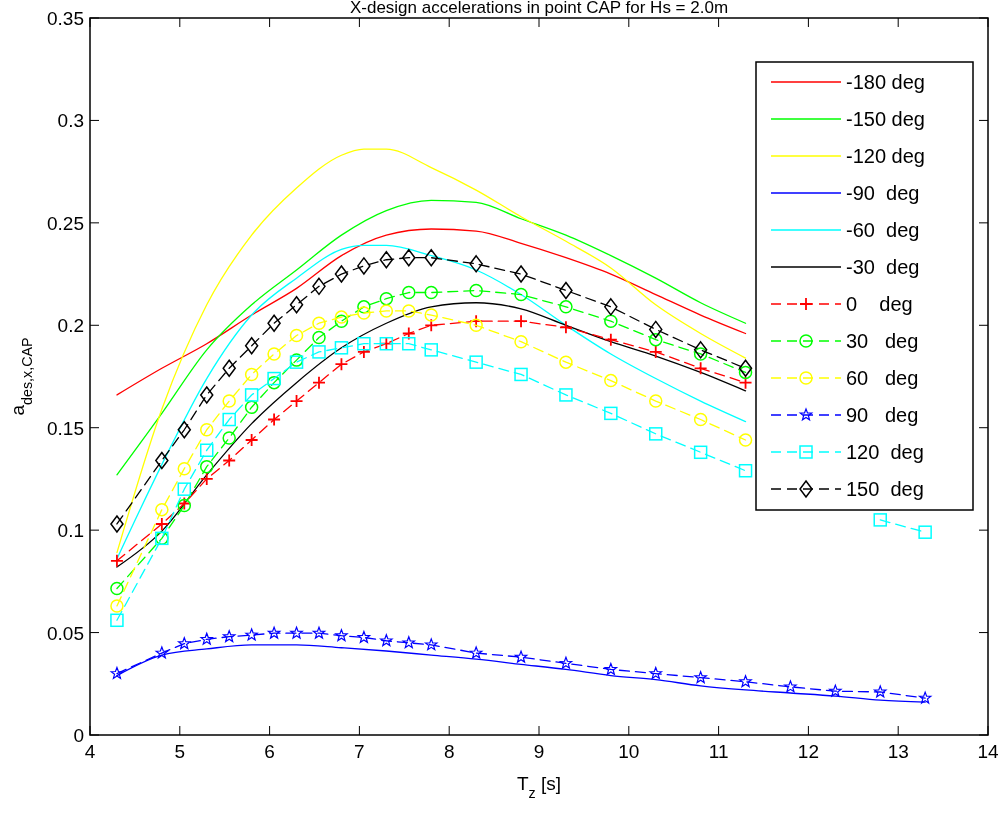 Image resolution: width=1002 pixels, height=814 pixels. Describe the element at coordinates (65, 223) in the screenshot. I see `y-tick-label: 0.25` at that location.